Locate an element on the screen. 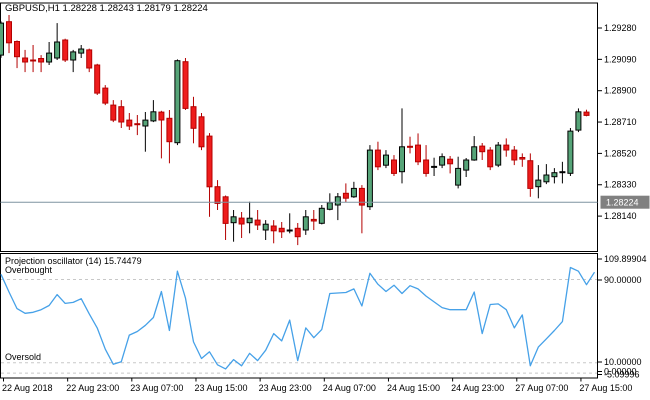 The image size is (650, 400). time-tick-label: 23 Aug 15:00 is located at coordinates (221, 388).